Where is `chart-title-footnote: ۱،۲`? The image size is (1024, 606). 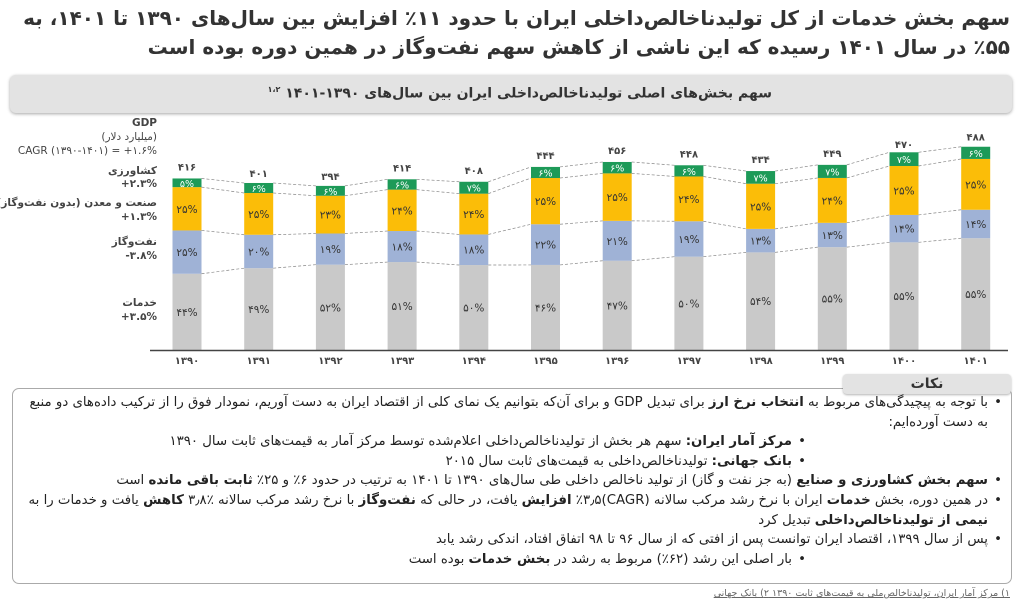 chart-title-footnote: ۱،۲ is located at coordinates (274, 89).